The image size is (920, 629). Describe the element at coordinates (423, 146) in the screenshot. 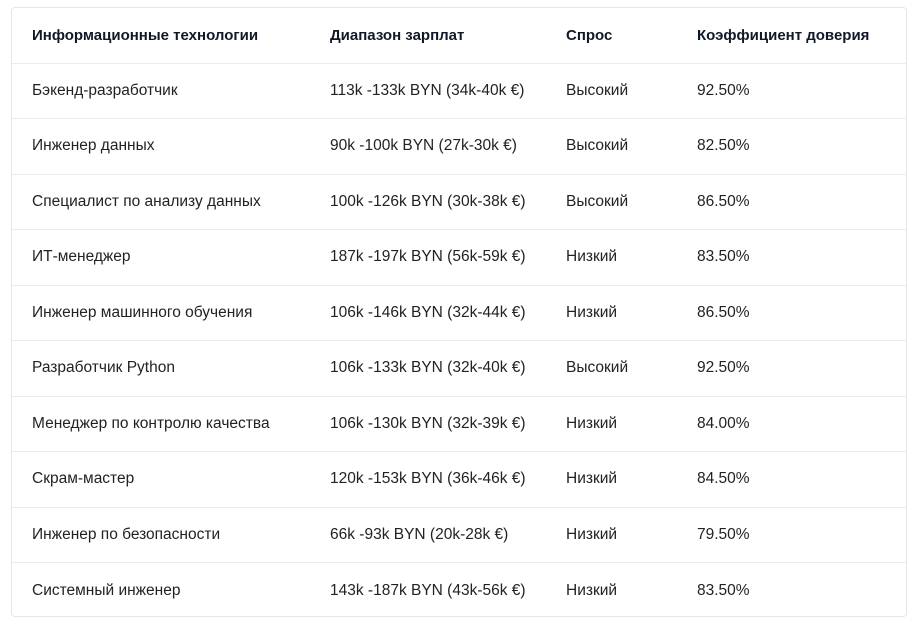

I see `cell-salary-range: 90k -100k BYN (27k-30k €)` at that location.